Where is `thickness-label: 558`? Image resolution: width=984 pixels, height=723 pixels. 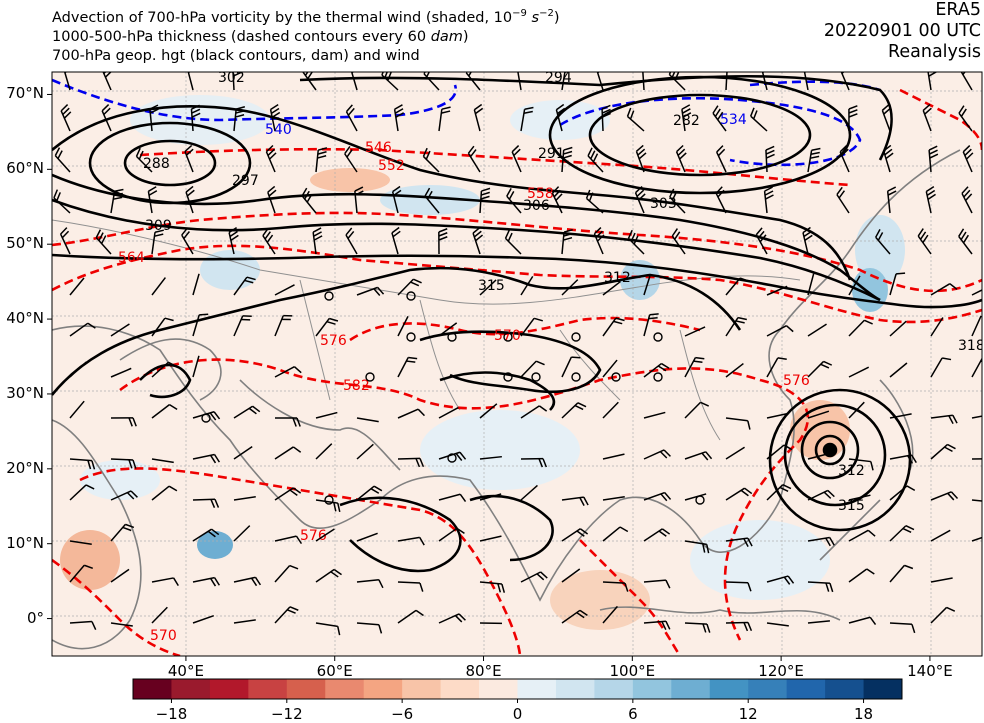 thickness-label: 558 is located at coordinates (540, 194).